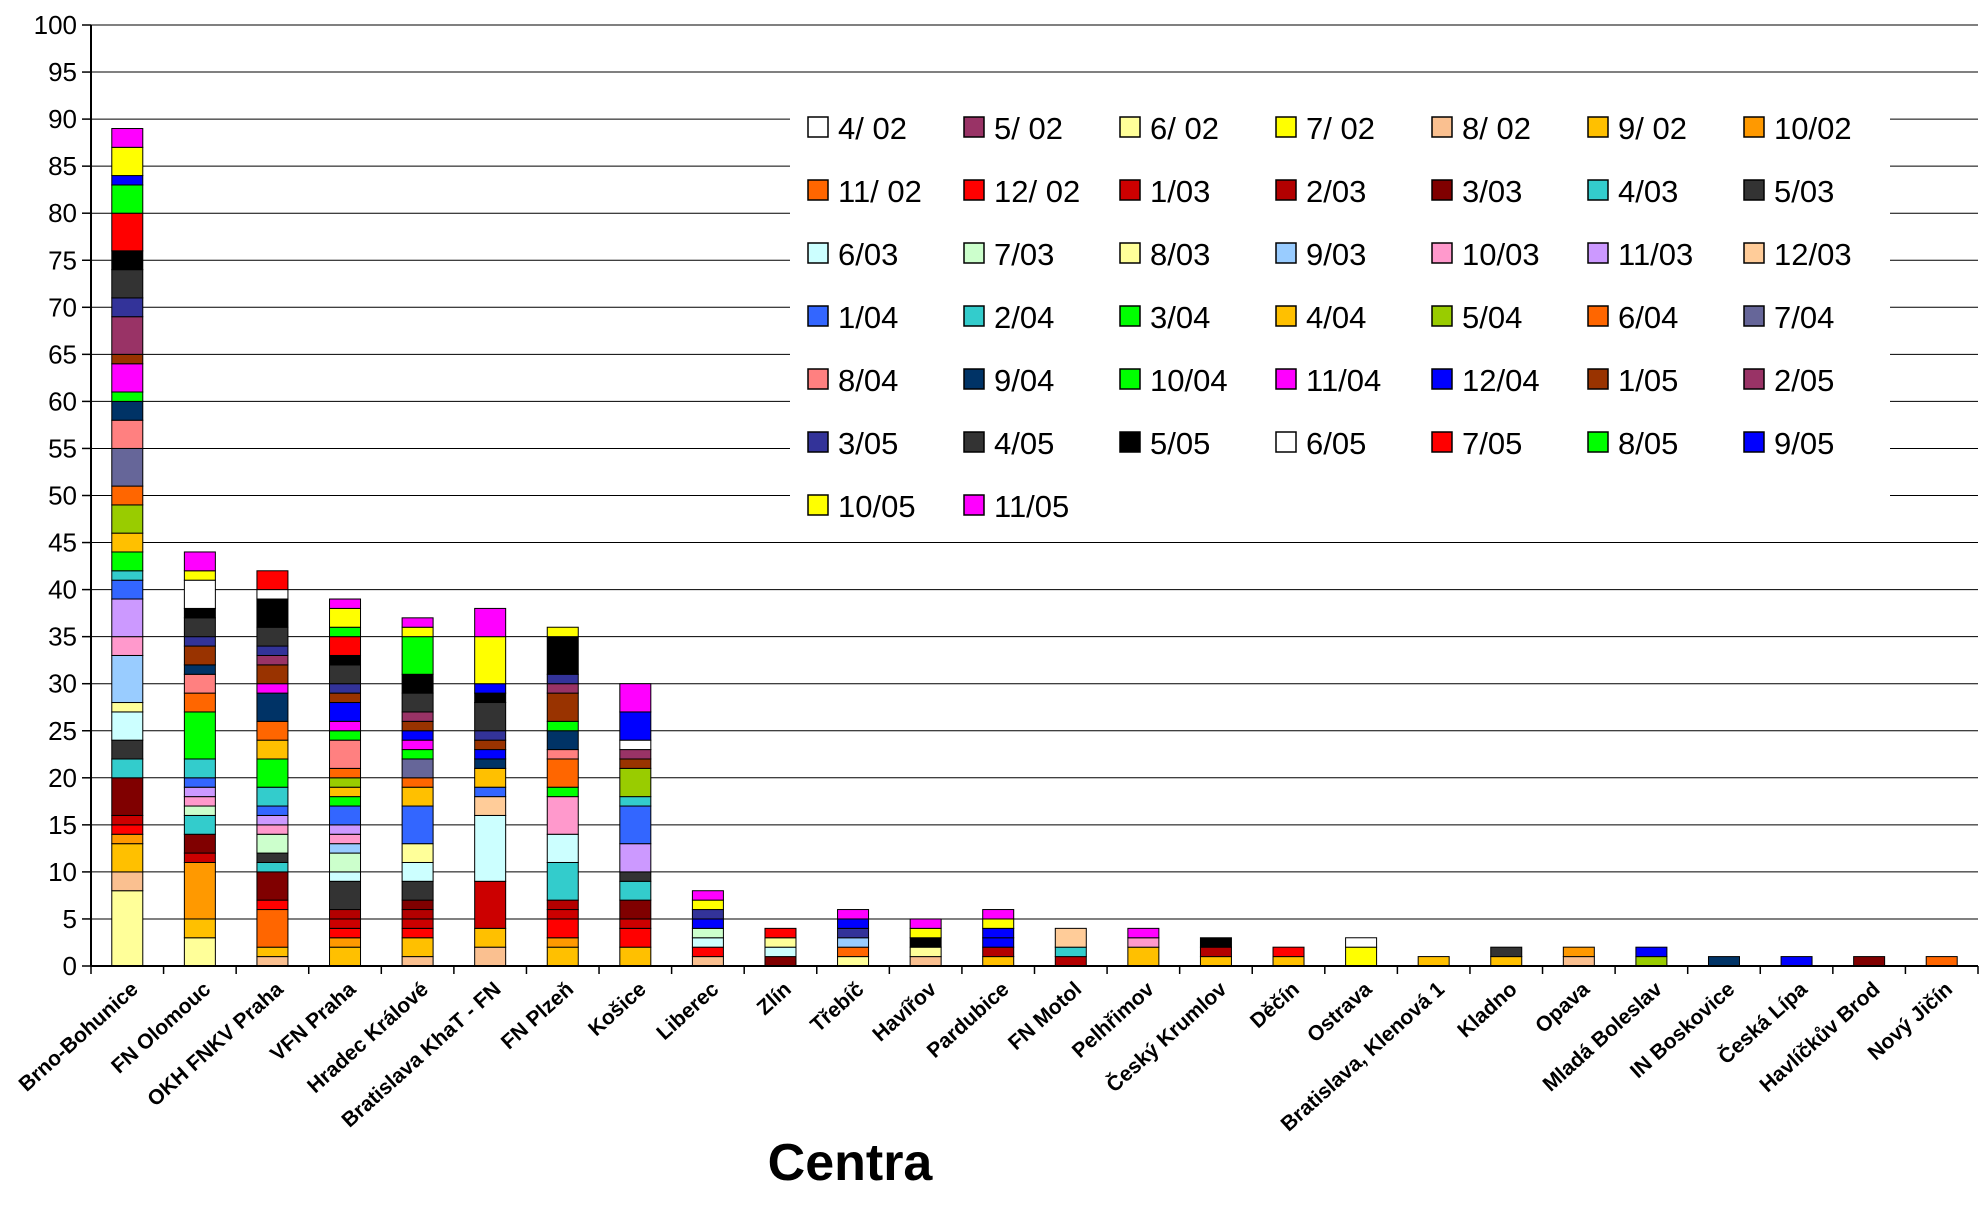 This screenshot has width=1985, height=1210. What do you see at coordinates (1476, 443) in the screenshot?
I see `legend-item: 7/05` at bounding box center [1476, 443].